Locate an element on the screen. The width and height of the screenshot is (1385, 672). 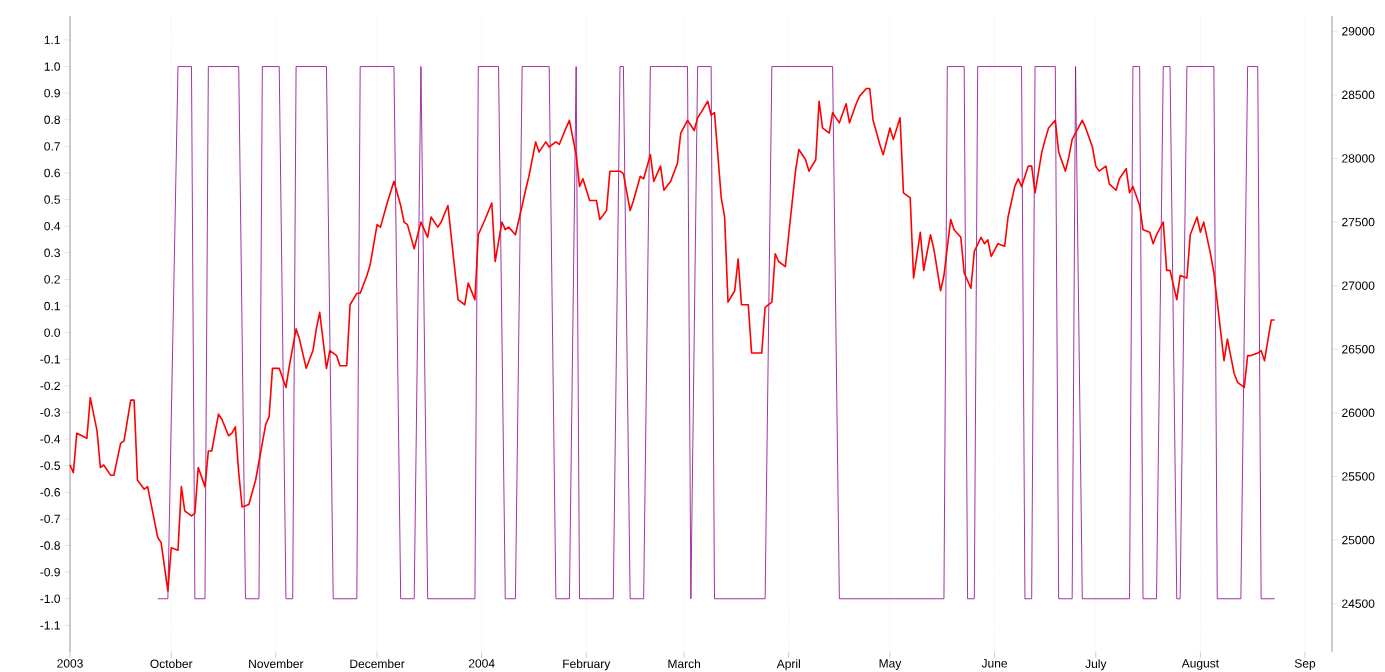
x-tick-label: August is located at coordinates (1200, 664).